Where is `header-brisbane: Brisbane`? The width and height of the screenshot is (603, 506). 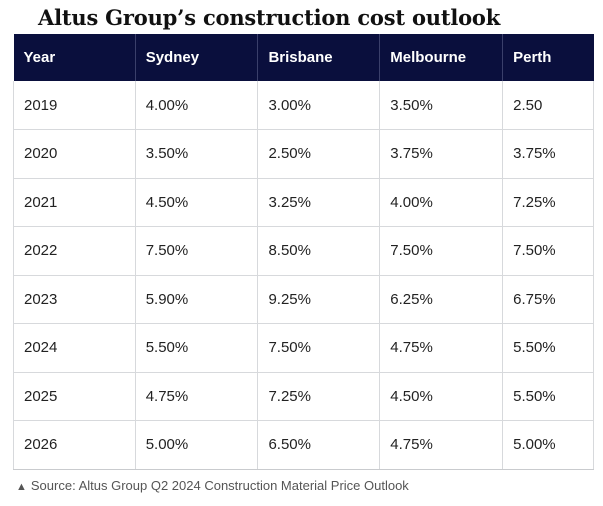 header-brisbane: Brisbane is located at coordinates (319, 57).